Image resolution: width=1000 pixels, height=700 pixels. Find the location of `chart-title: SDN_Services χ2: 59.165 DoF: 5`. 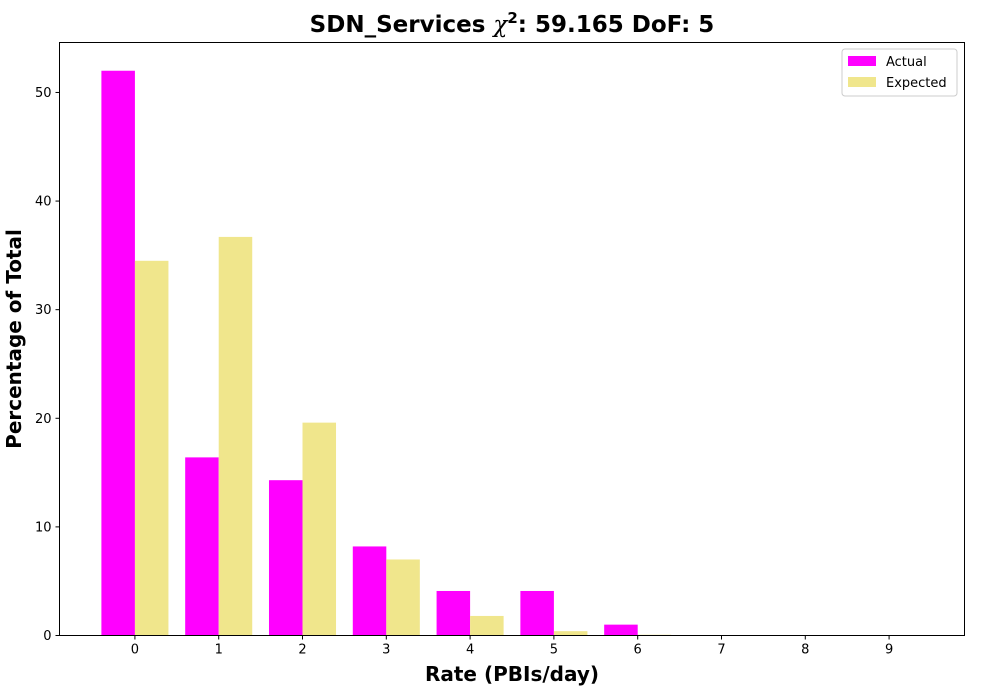

chart-title: SDN_Services χ2: 59.165 DoF: 5 is located at coordinates (512, 23).